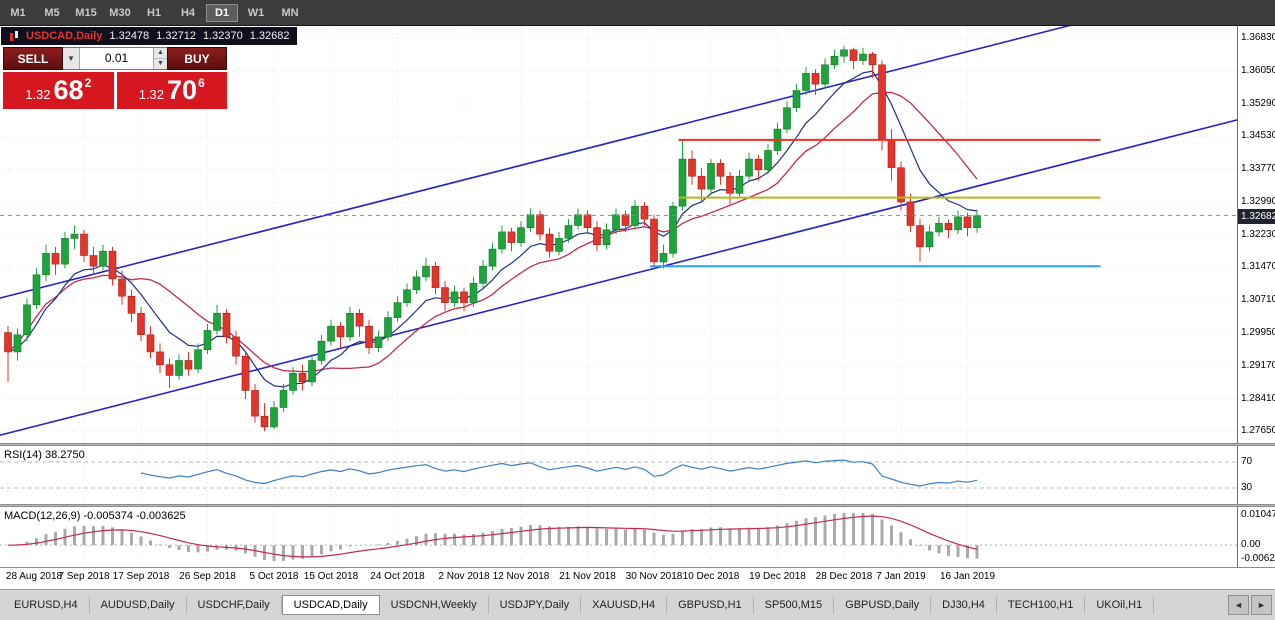  What do you see at coordinates (188, 12) in the screenshot?
I see `timeframe-button-h4: H4` at bounding box center [188, 12].